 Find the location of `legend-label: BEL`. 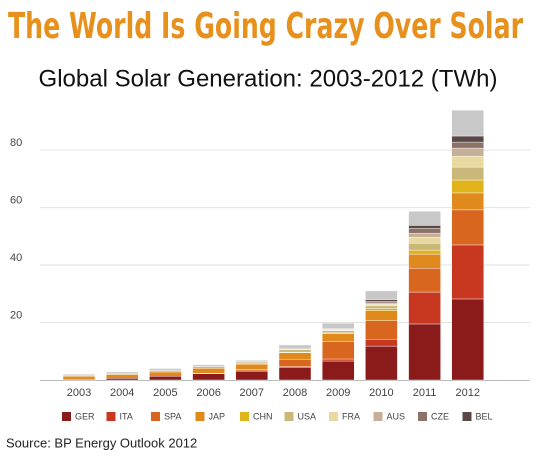

legend-label: BEL is located at coordinates (484, 416).